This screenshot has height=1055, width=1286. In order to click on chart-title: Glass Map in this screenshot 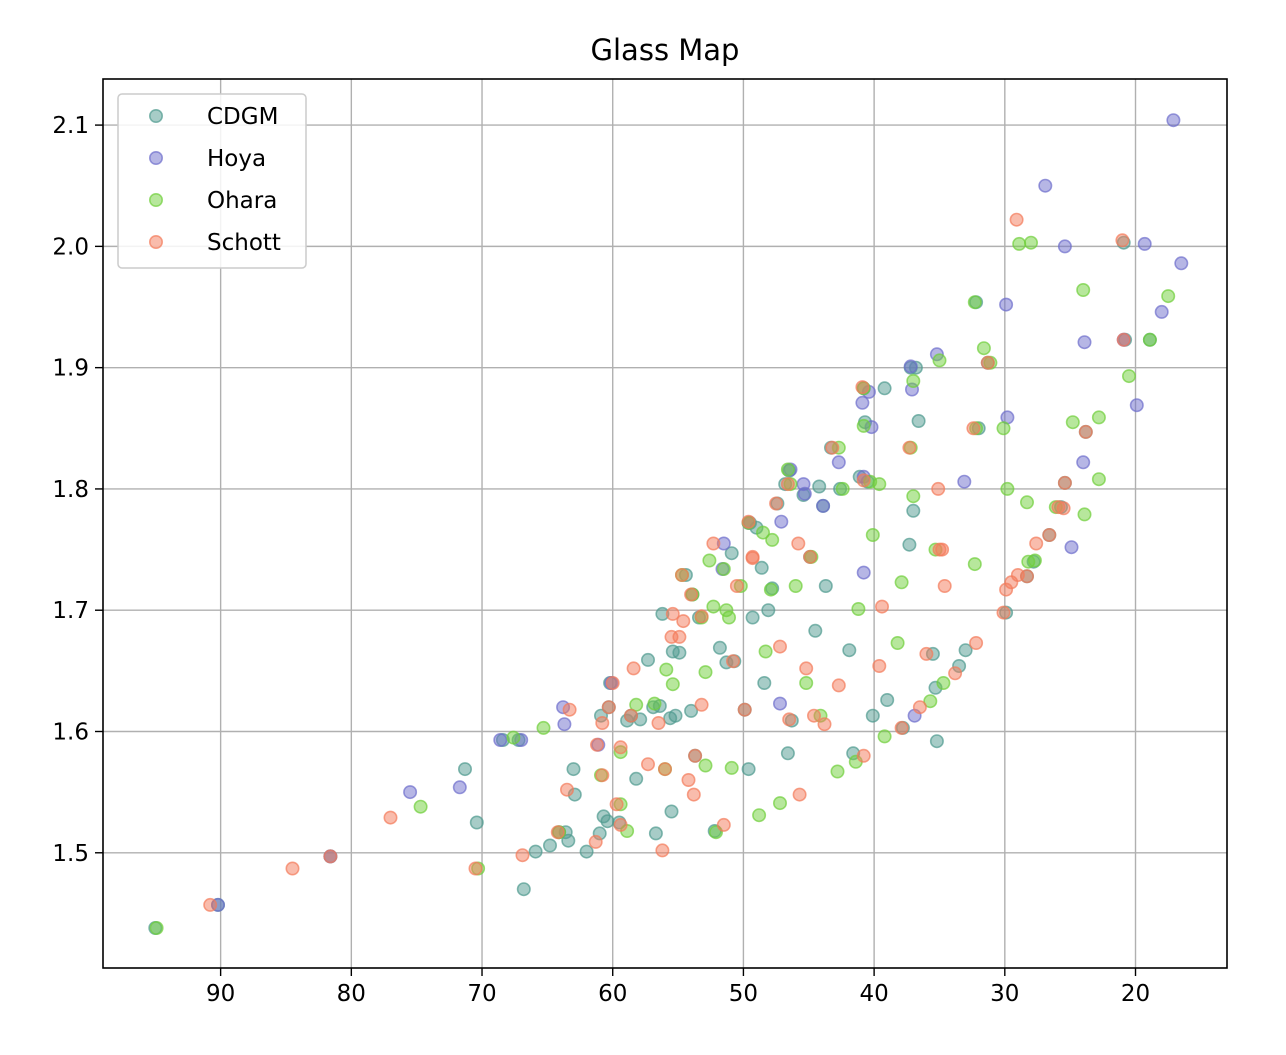, I will do `click(665, 50)`.